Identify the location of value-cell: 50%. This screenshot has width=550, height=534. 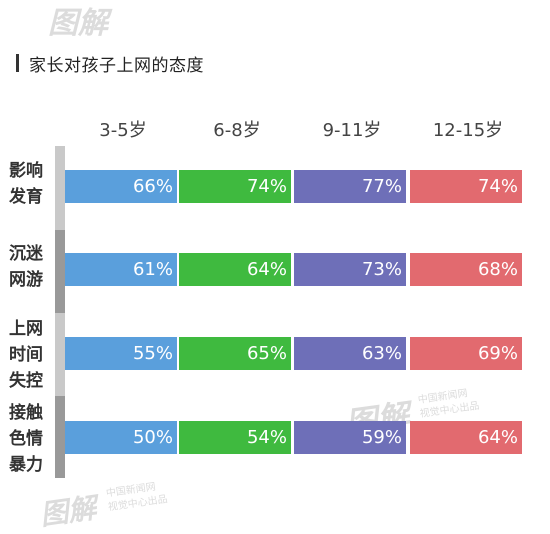
(121, 437).